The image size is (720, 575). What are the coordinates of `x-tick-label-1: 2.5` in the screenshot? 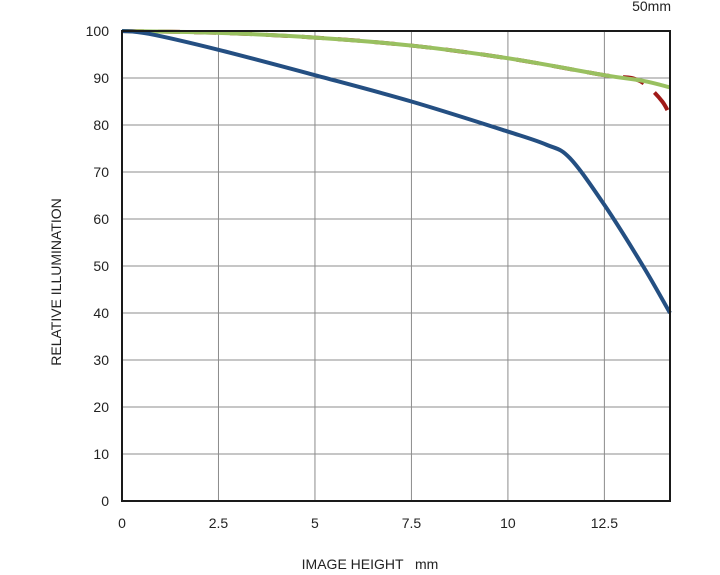 It's located at (219, 523).